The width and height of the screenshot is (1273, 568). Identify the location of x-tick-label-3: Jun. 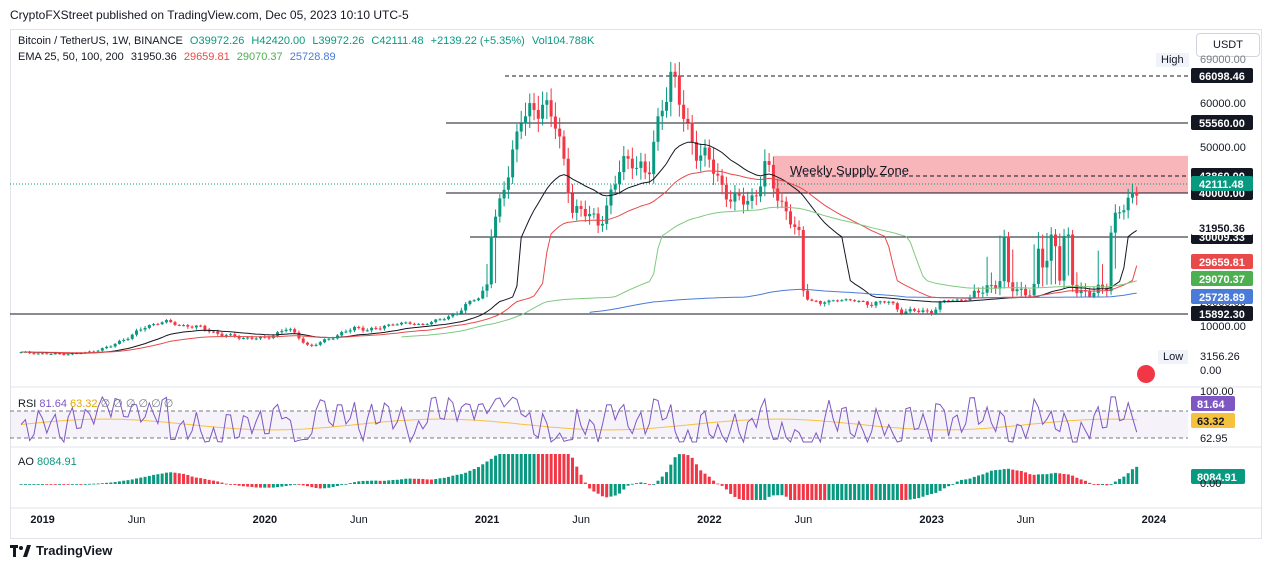
(359, 520).